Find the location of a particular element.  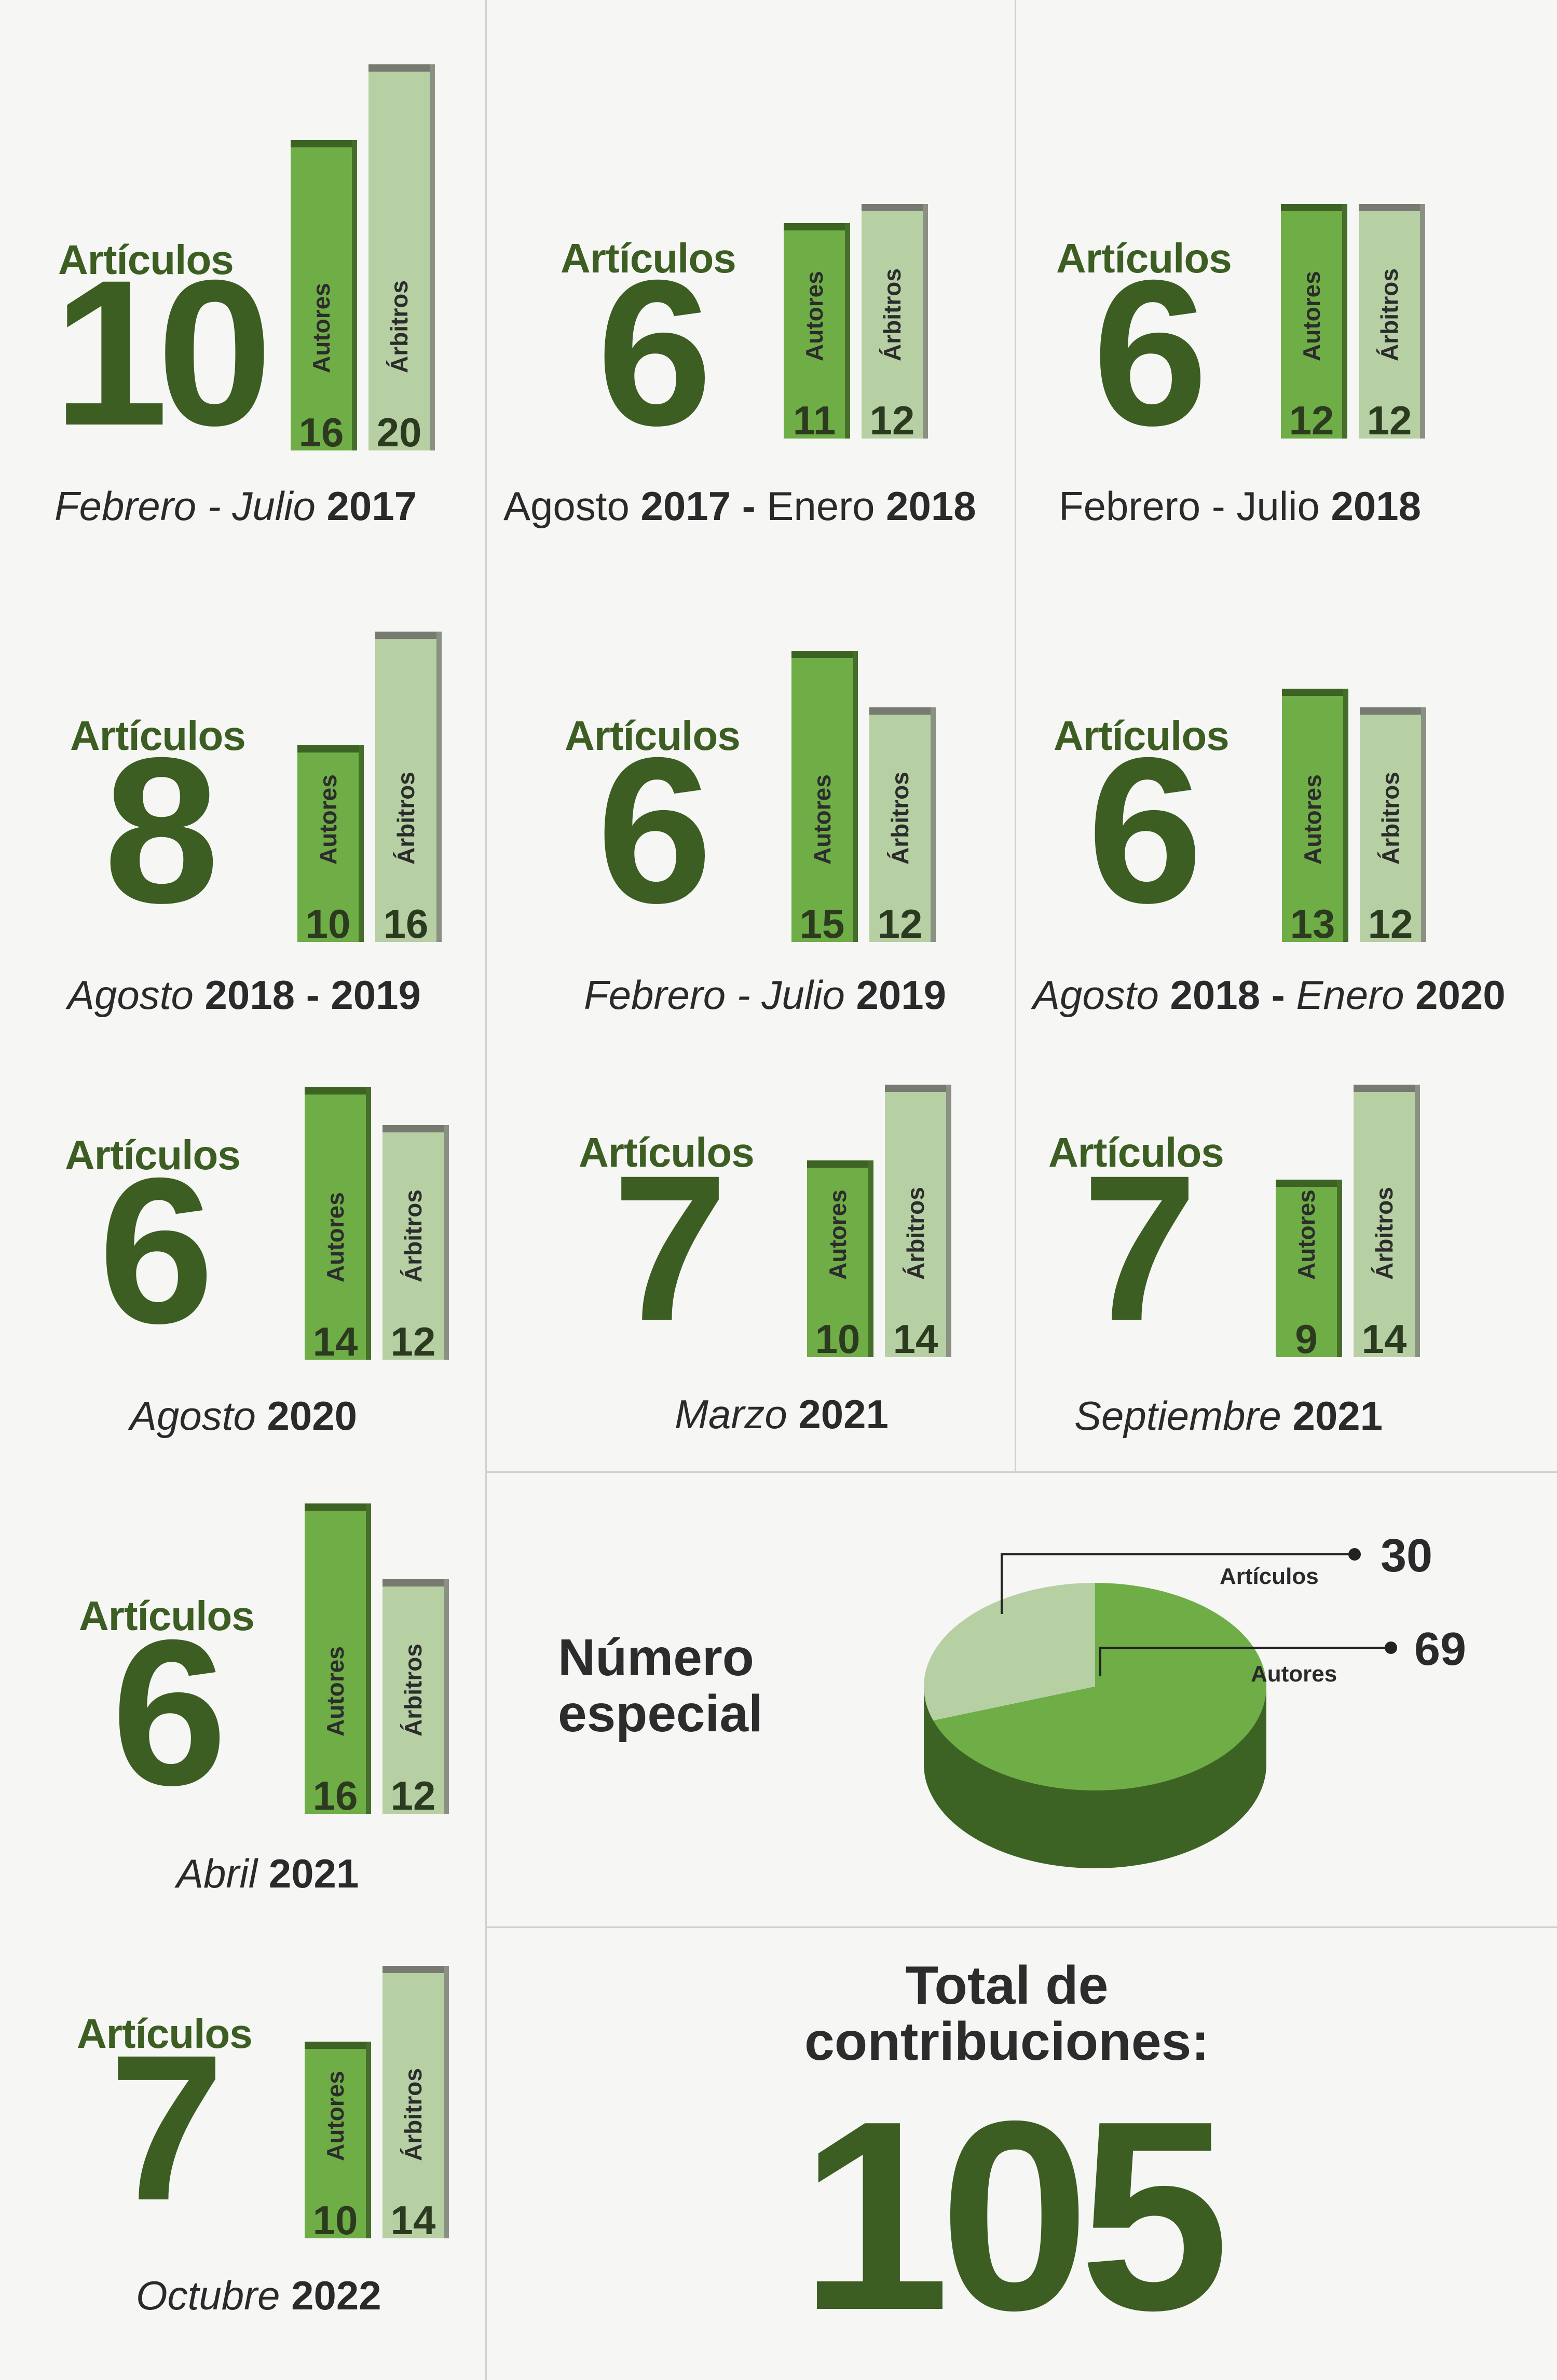

period-part: Marzo is located at coordinates (737, 1414).